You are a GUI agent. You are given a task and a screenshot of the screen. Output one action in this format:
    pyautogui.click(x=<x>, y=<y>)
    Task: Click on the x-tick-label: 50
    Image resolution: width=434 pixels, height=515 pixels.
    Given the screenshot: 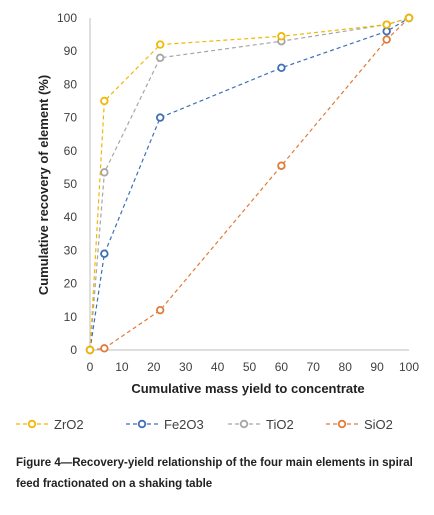 What is the action you would take?
    pyautogui.click(x=250, y=367)
    